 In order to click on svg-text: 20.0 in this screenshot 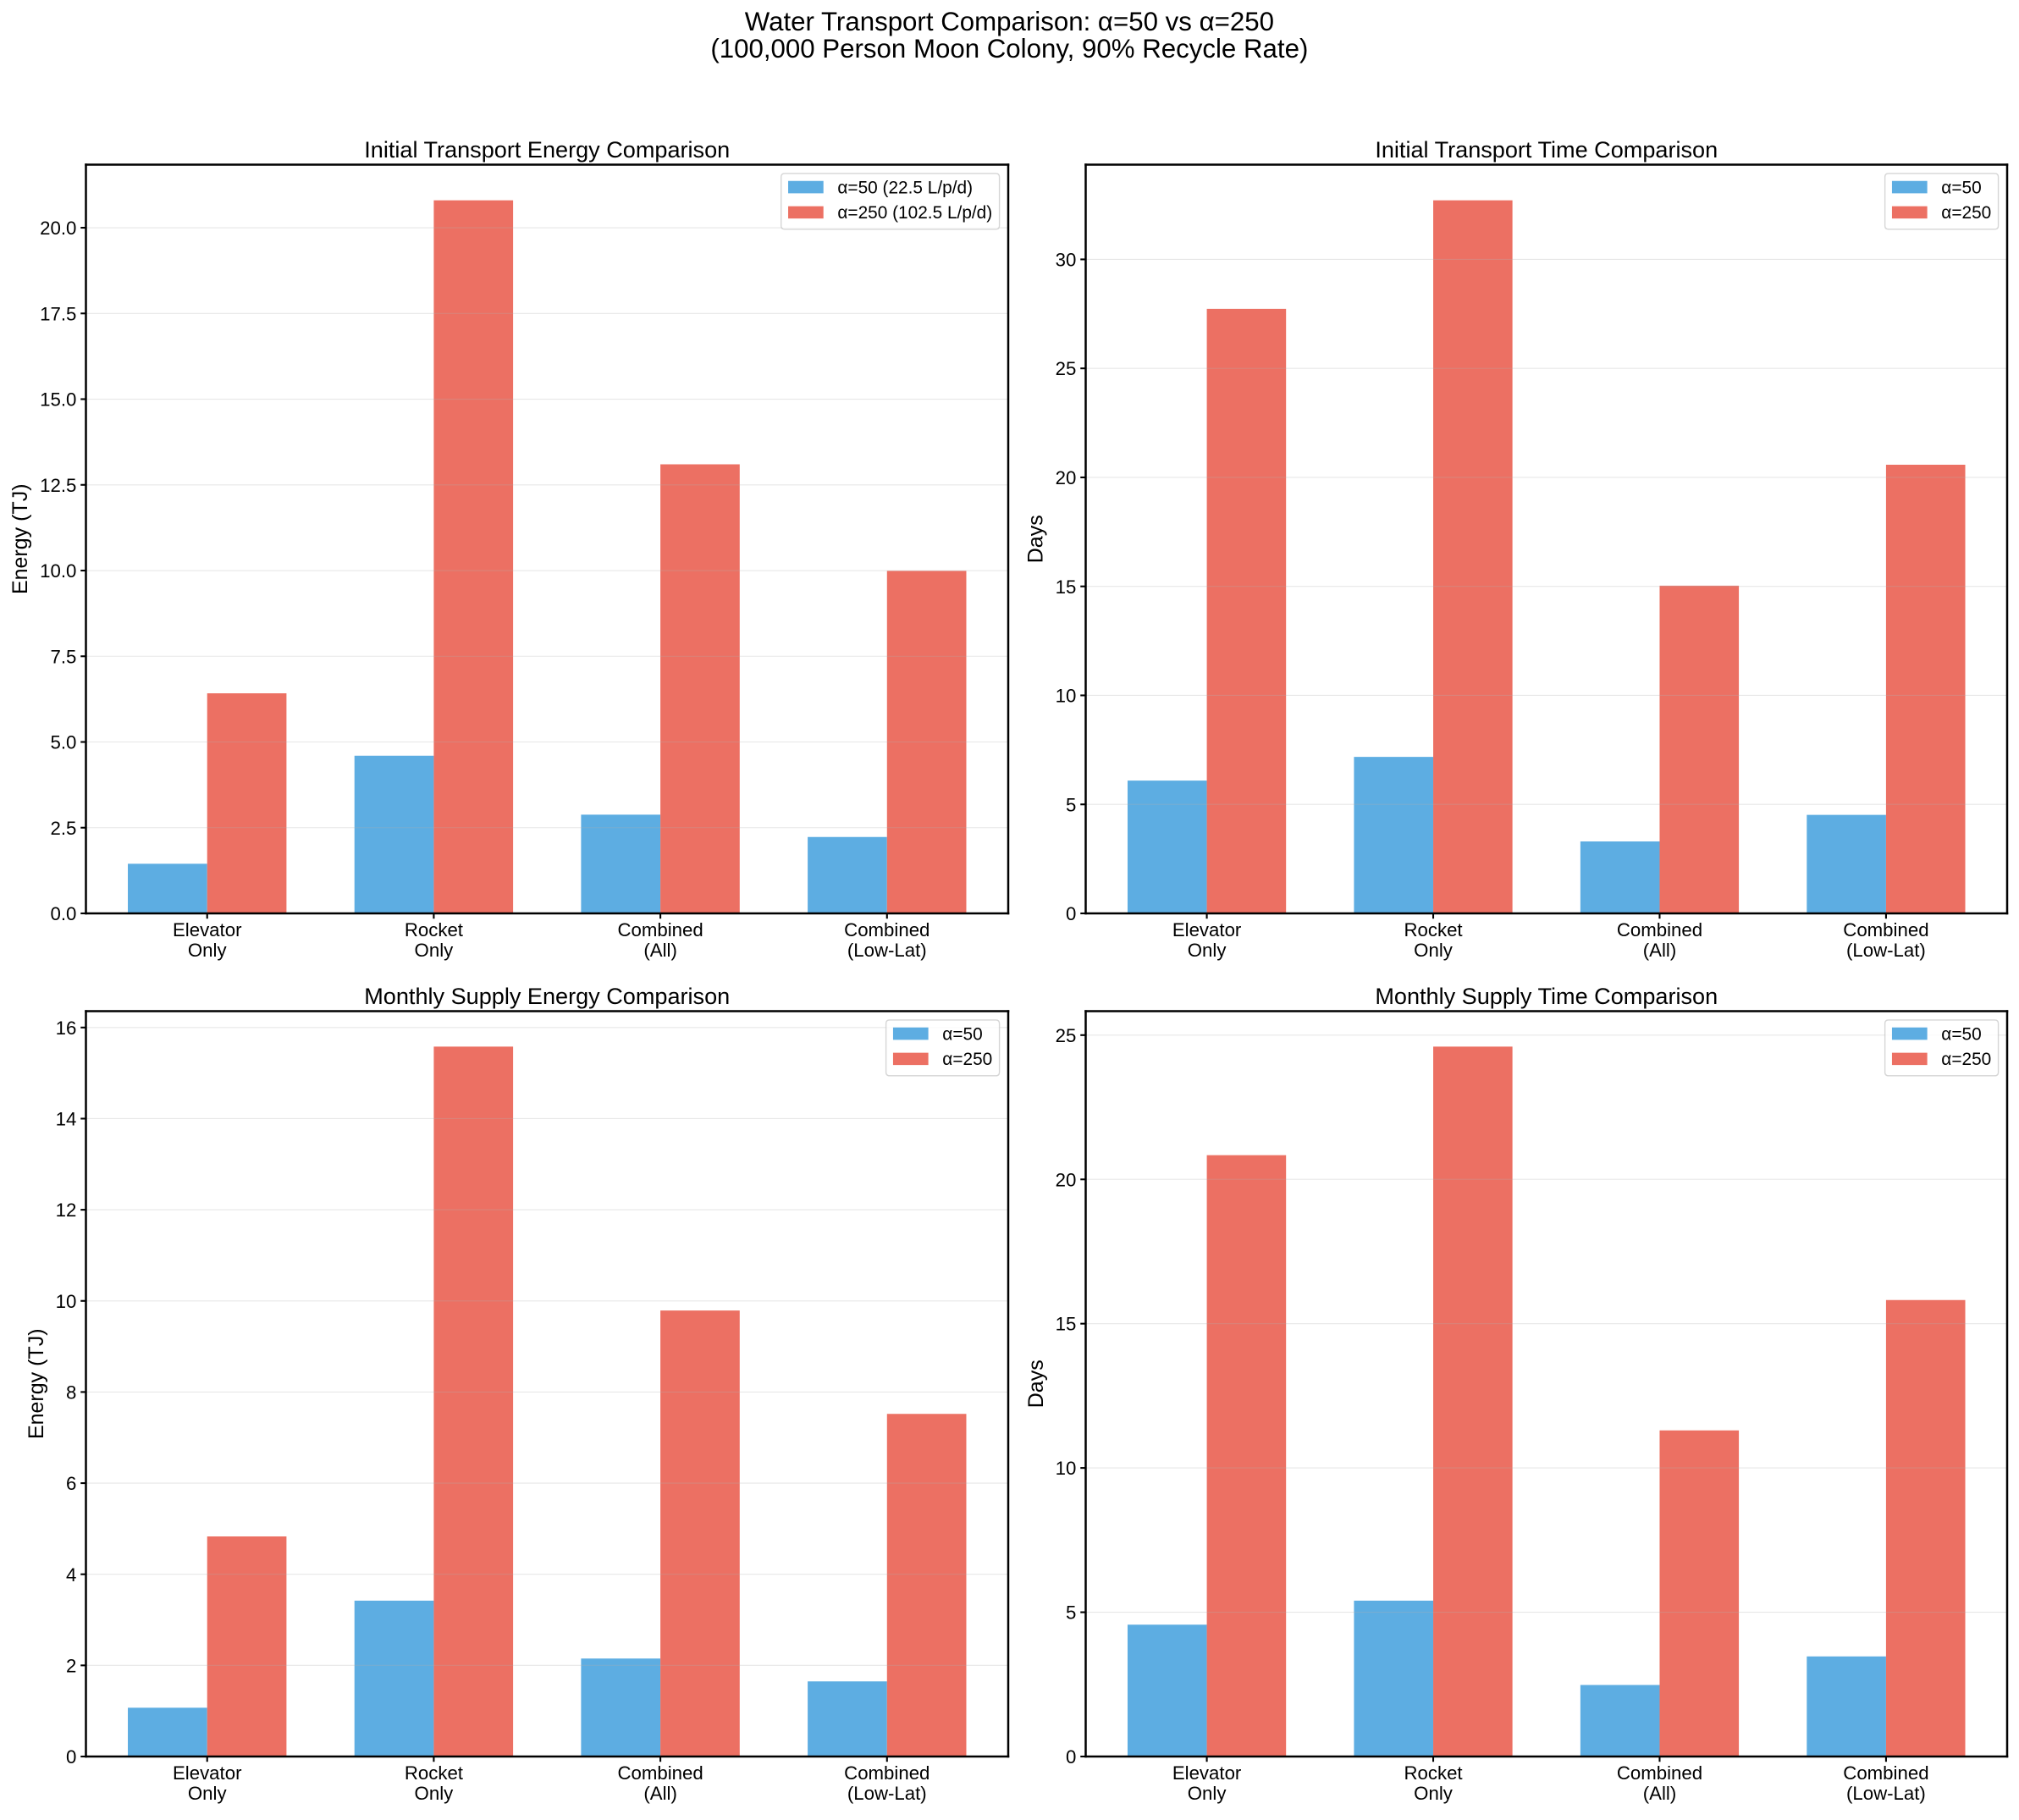, I will do `click(58, 229)`.